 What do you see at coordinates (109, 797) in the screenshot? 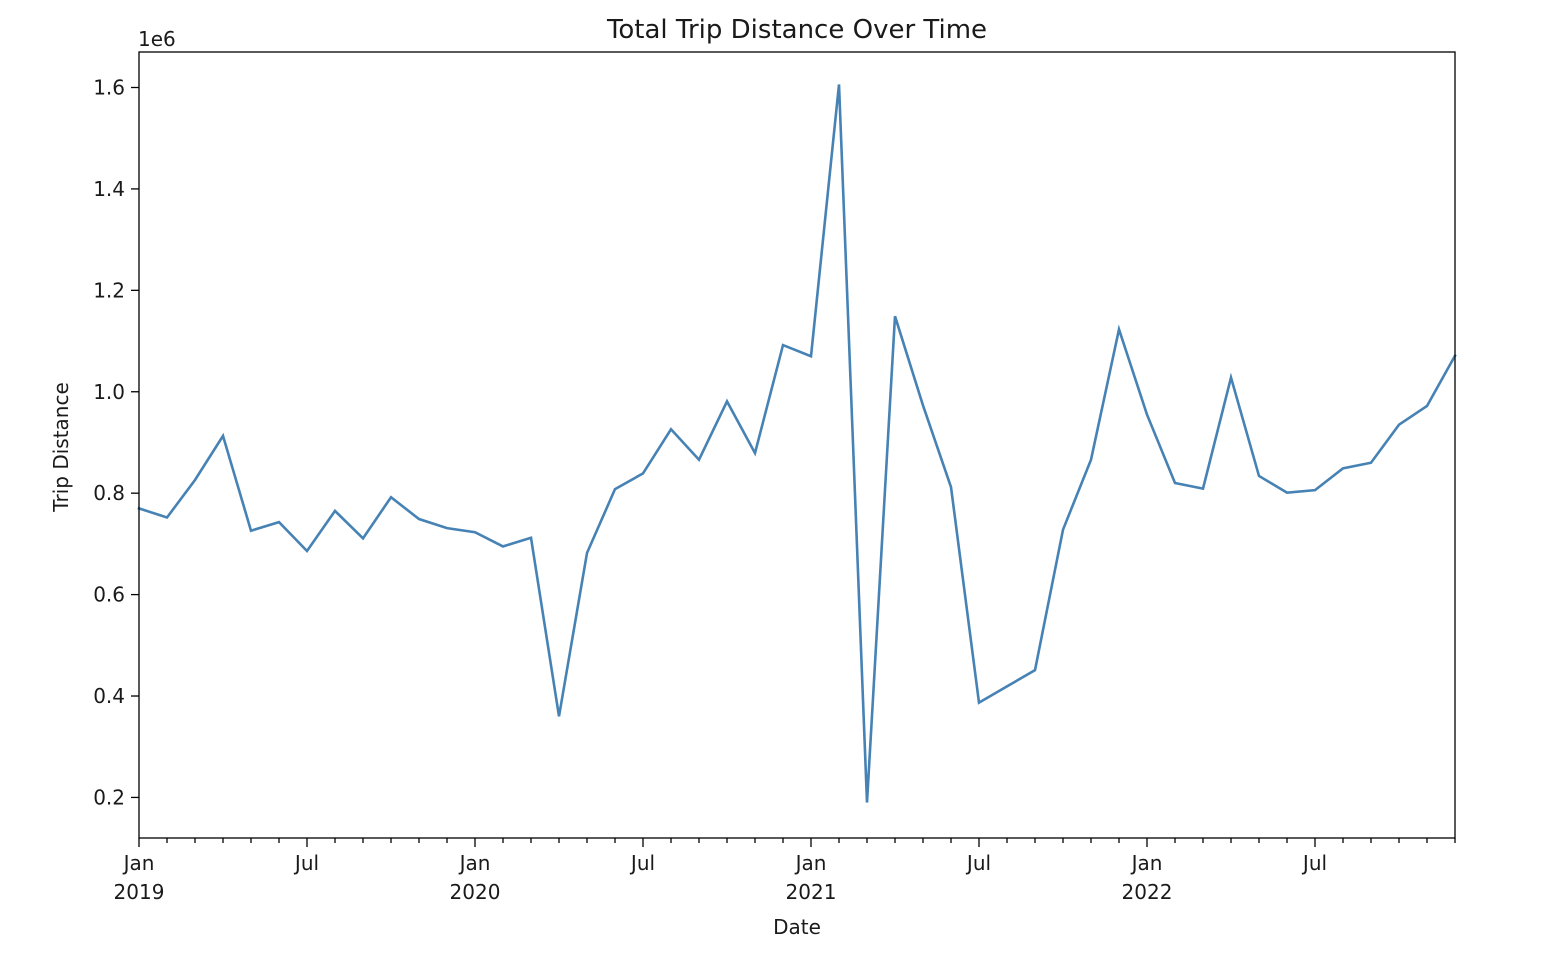
I see `y-tick-label: 0.2` at bounding box center [109, 797].